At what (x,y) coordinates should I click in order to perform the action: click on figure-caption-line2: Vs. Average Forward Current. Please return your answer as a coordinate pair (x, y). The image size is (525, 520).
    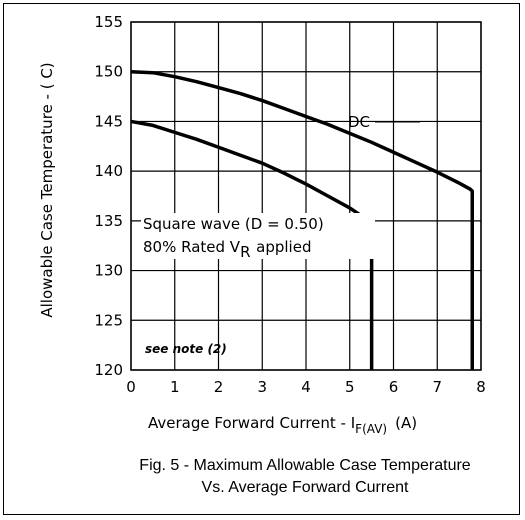
    Looking at the image, I should click on (305, 487).